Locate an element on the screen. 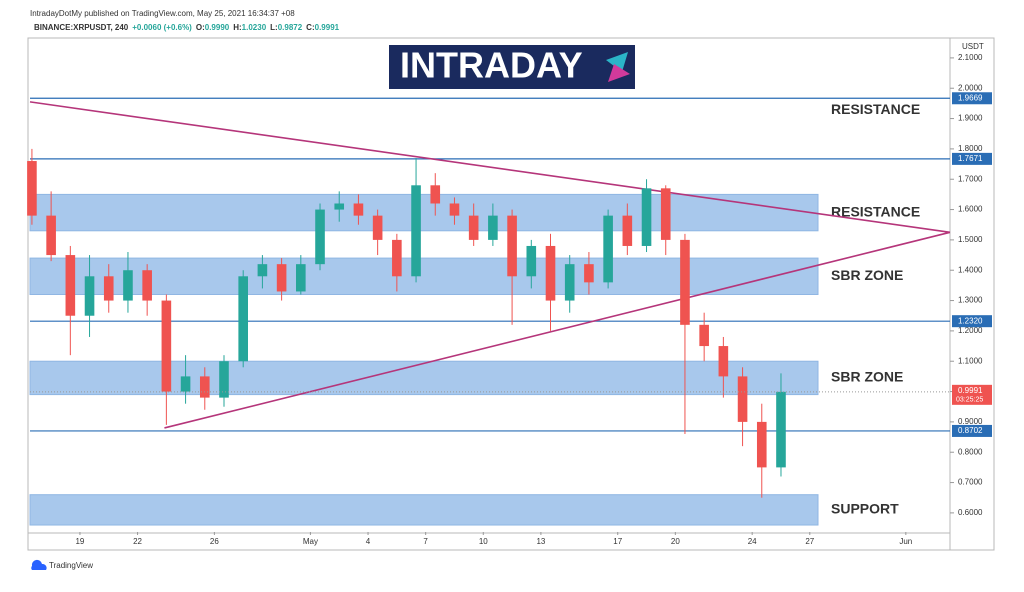  y-tick-label: 0.7000 is located at coordinates (970, 482).